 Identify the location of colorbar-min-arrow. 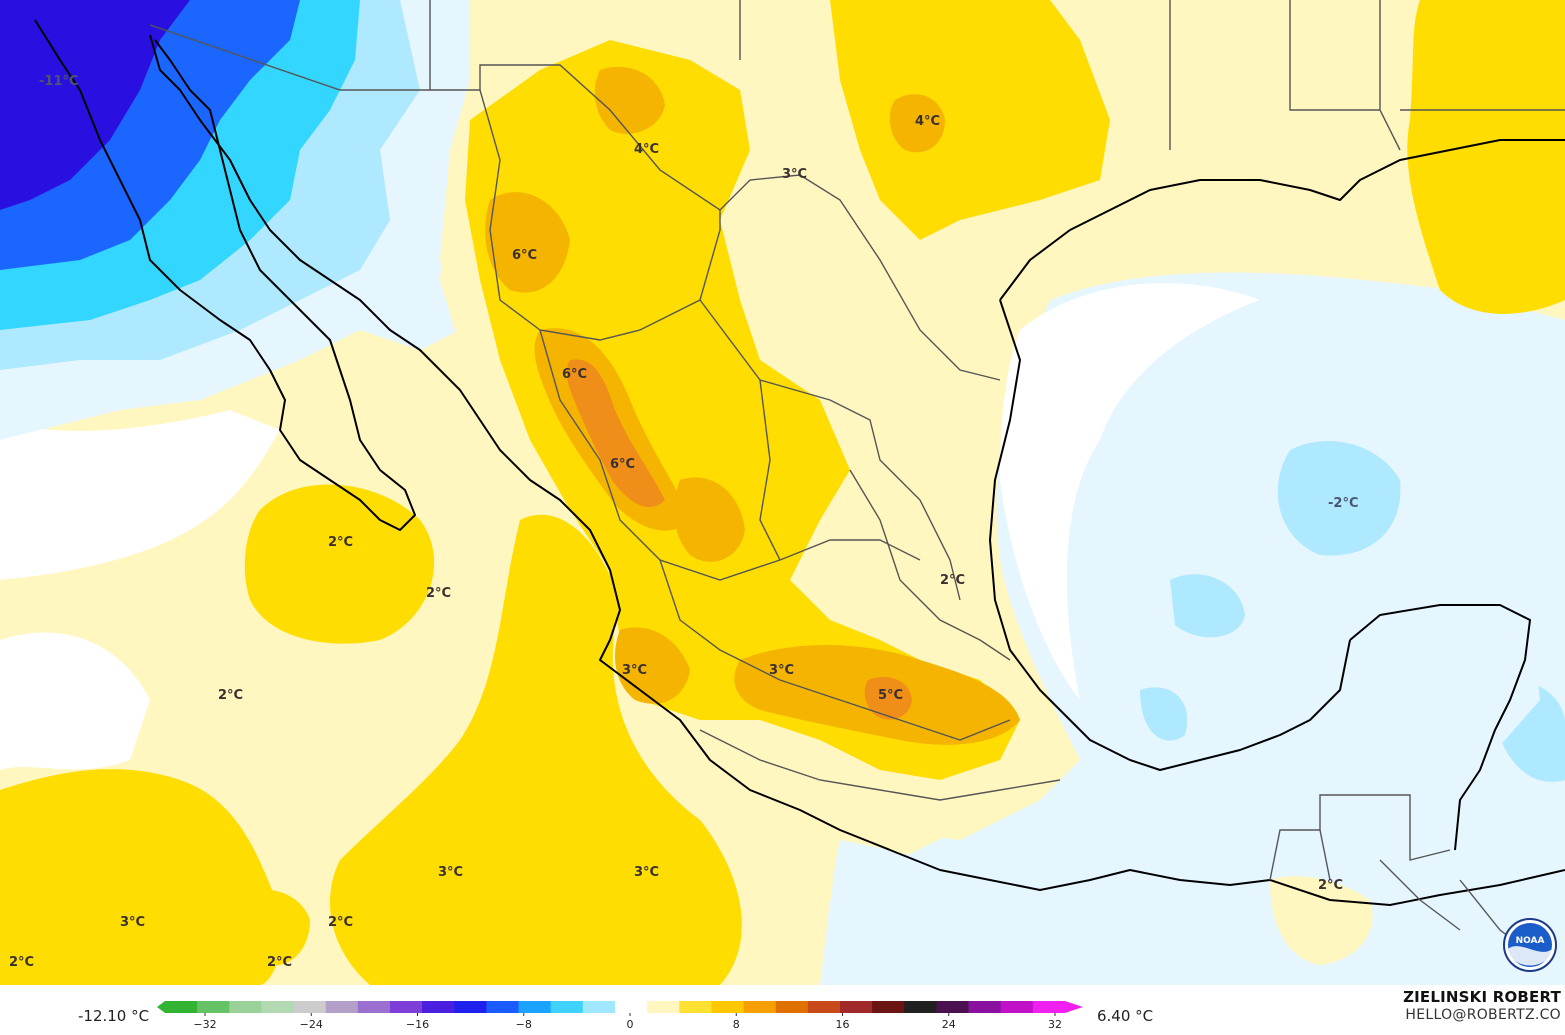
(161, 1007).